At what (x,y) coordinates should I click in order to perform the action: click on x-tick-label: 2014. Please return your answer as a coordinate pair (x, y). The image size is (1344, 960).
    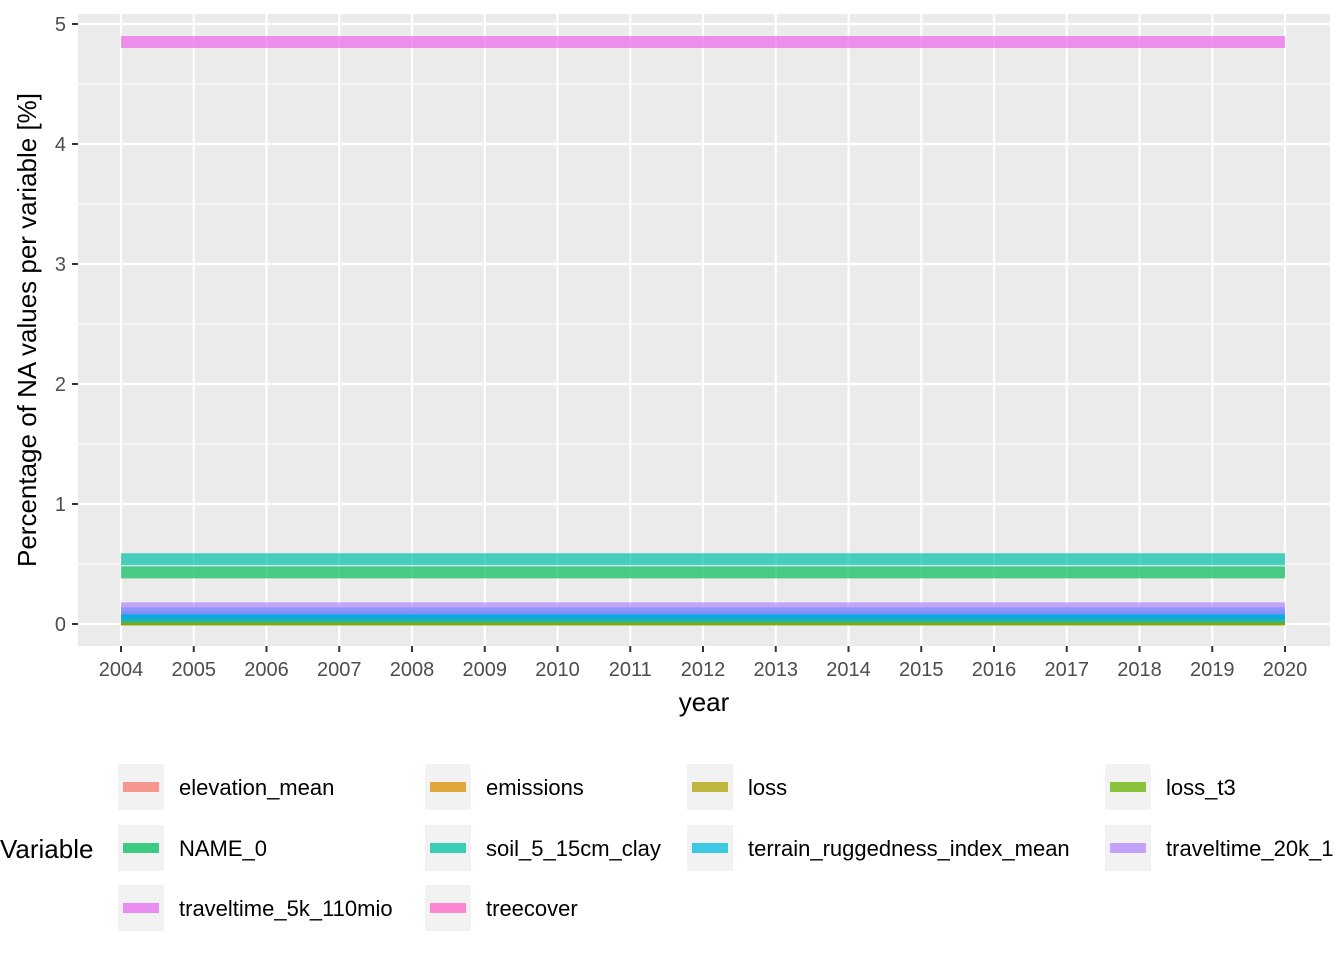
    Looking at the image, I should click on (848, 670).